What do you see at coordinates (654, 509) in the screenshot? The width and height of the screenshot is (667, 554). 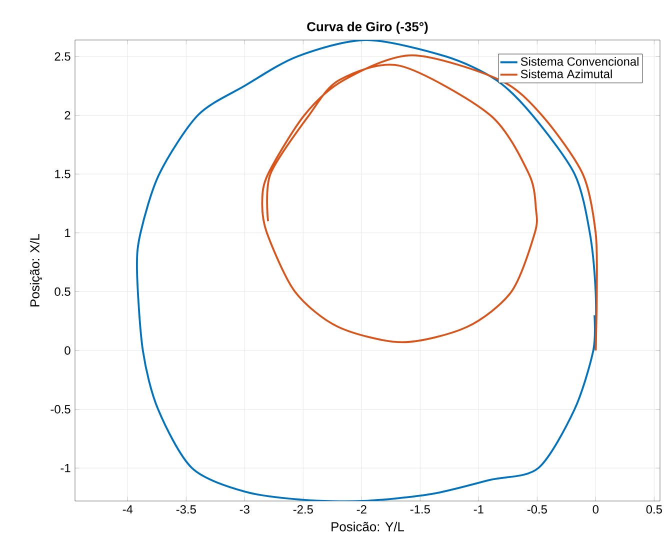 I see `x-tick-label: 0.5` at bounding box center [654, 509].